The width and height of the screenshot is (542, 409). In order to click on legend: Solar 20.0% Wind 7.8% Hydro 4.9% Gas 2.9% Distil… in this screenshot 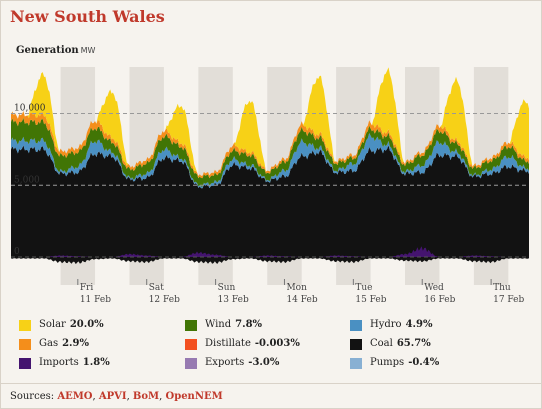, I will do `click(269, 347)`.